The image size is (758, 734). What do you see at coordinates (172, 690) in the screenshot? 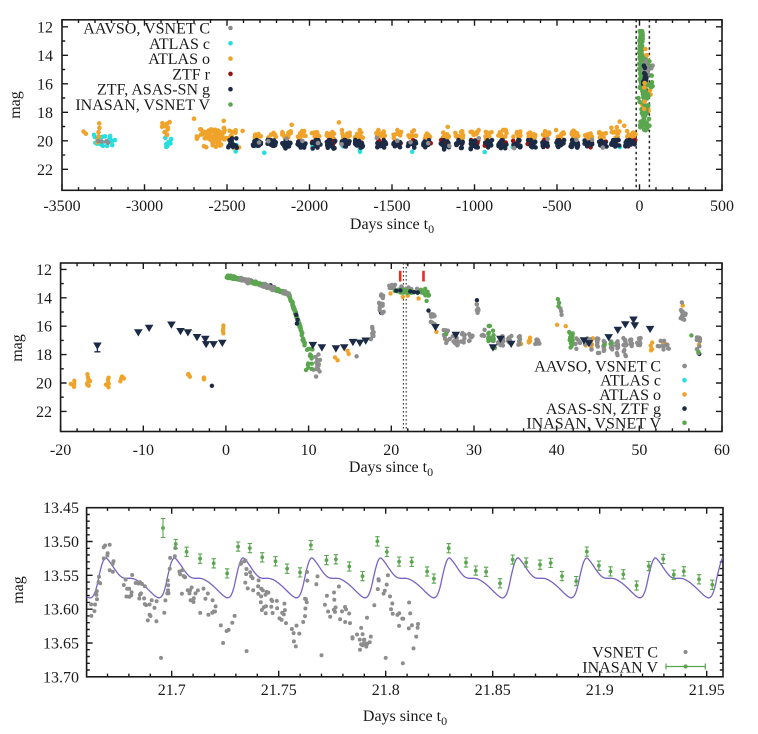
I see `svg-text: 21.7` at bounding box center [172, 690].